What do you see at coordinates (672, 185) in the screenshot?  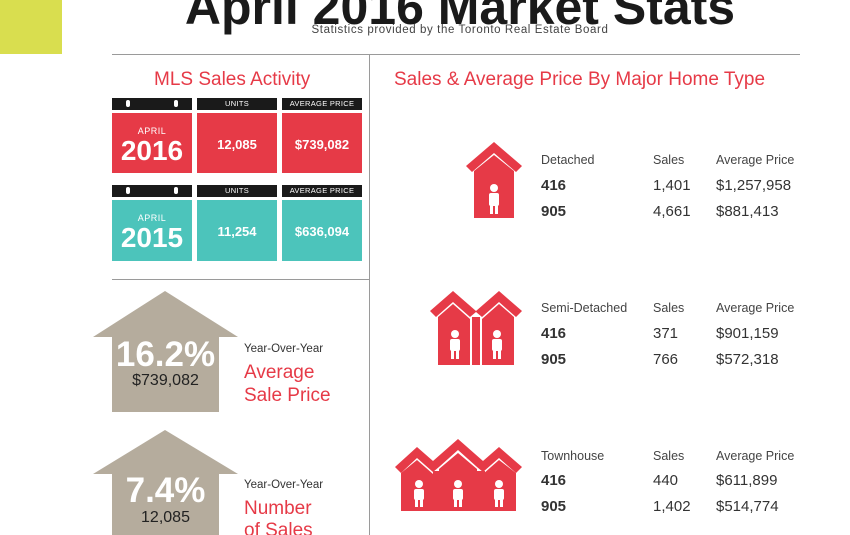 I see `sales-value: 1,401` at bounding box center [672, 185].